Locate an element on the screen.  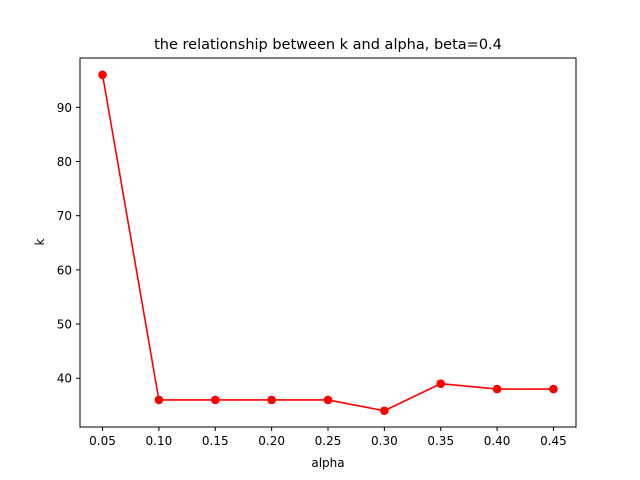
x-tick-label: 0.30 is located at coordinates (384, 441).